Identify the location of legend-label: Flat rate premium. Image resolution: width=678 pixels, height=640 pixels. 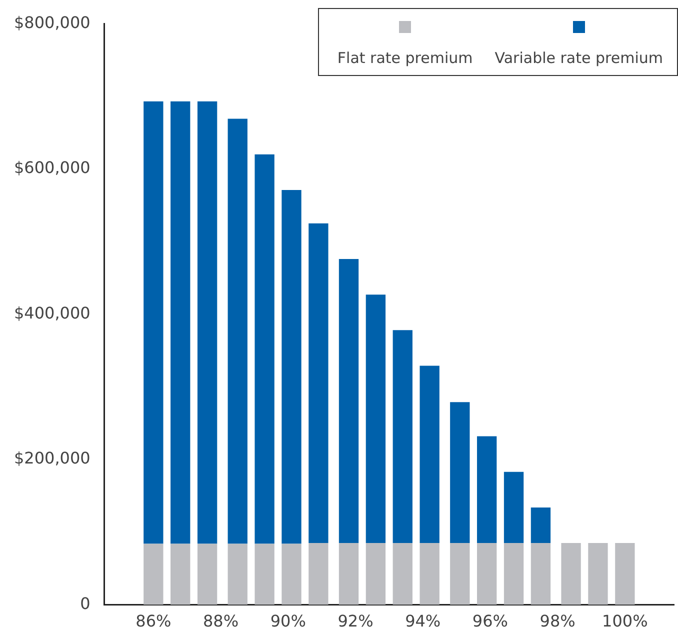
(405, 58).